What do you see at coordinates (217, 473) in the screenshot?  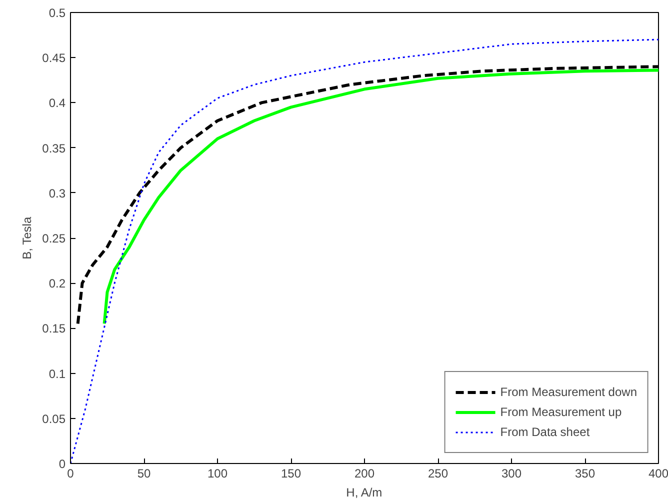 I see `x-tick-label: 100` at bounding box center [217, 473].